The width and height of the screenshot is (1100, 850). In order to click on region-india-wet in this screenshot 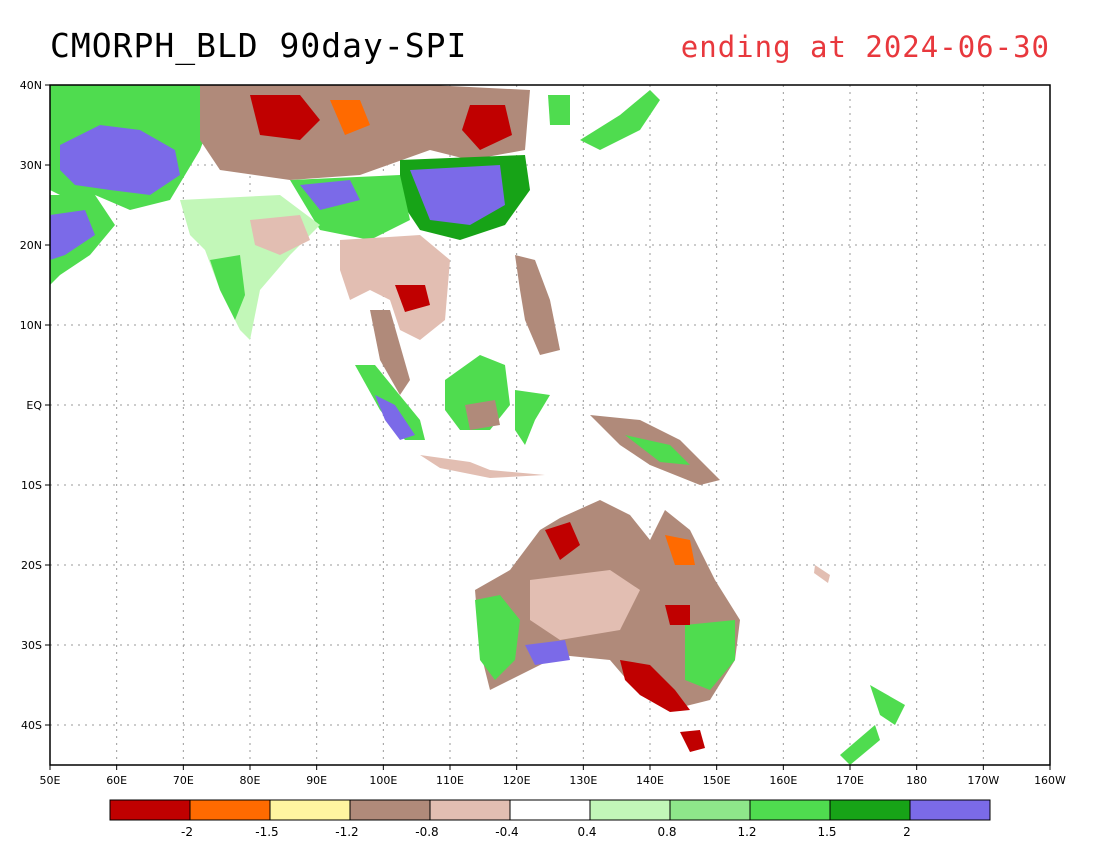, I will do `click(227, 287)`.